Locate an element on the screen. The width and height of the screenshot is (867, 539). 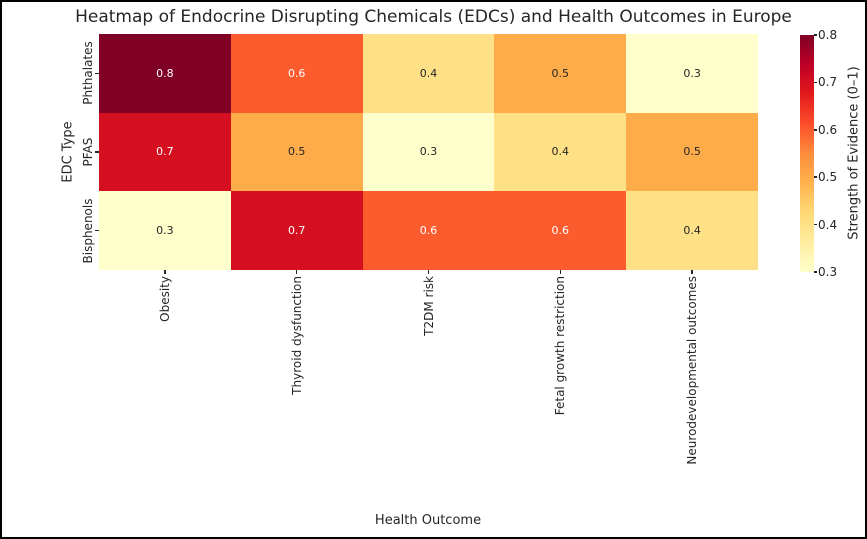
y-tick-label: Bisphenols is located at coordinates (88, 231).